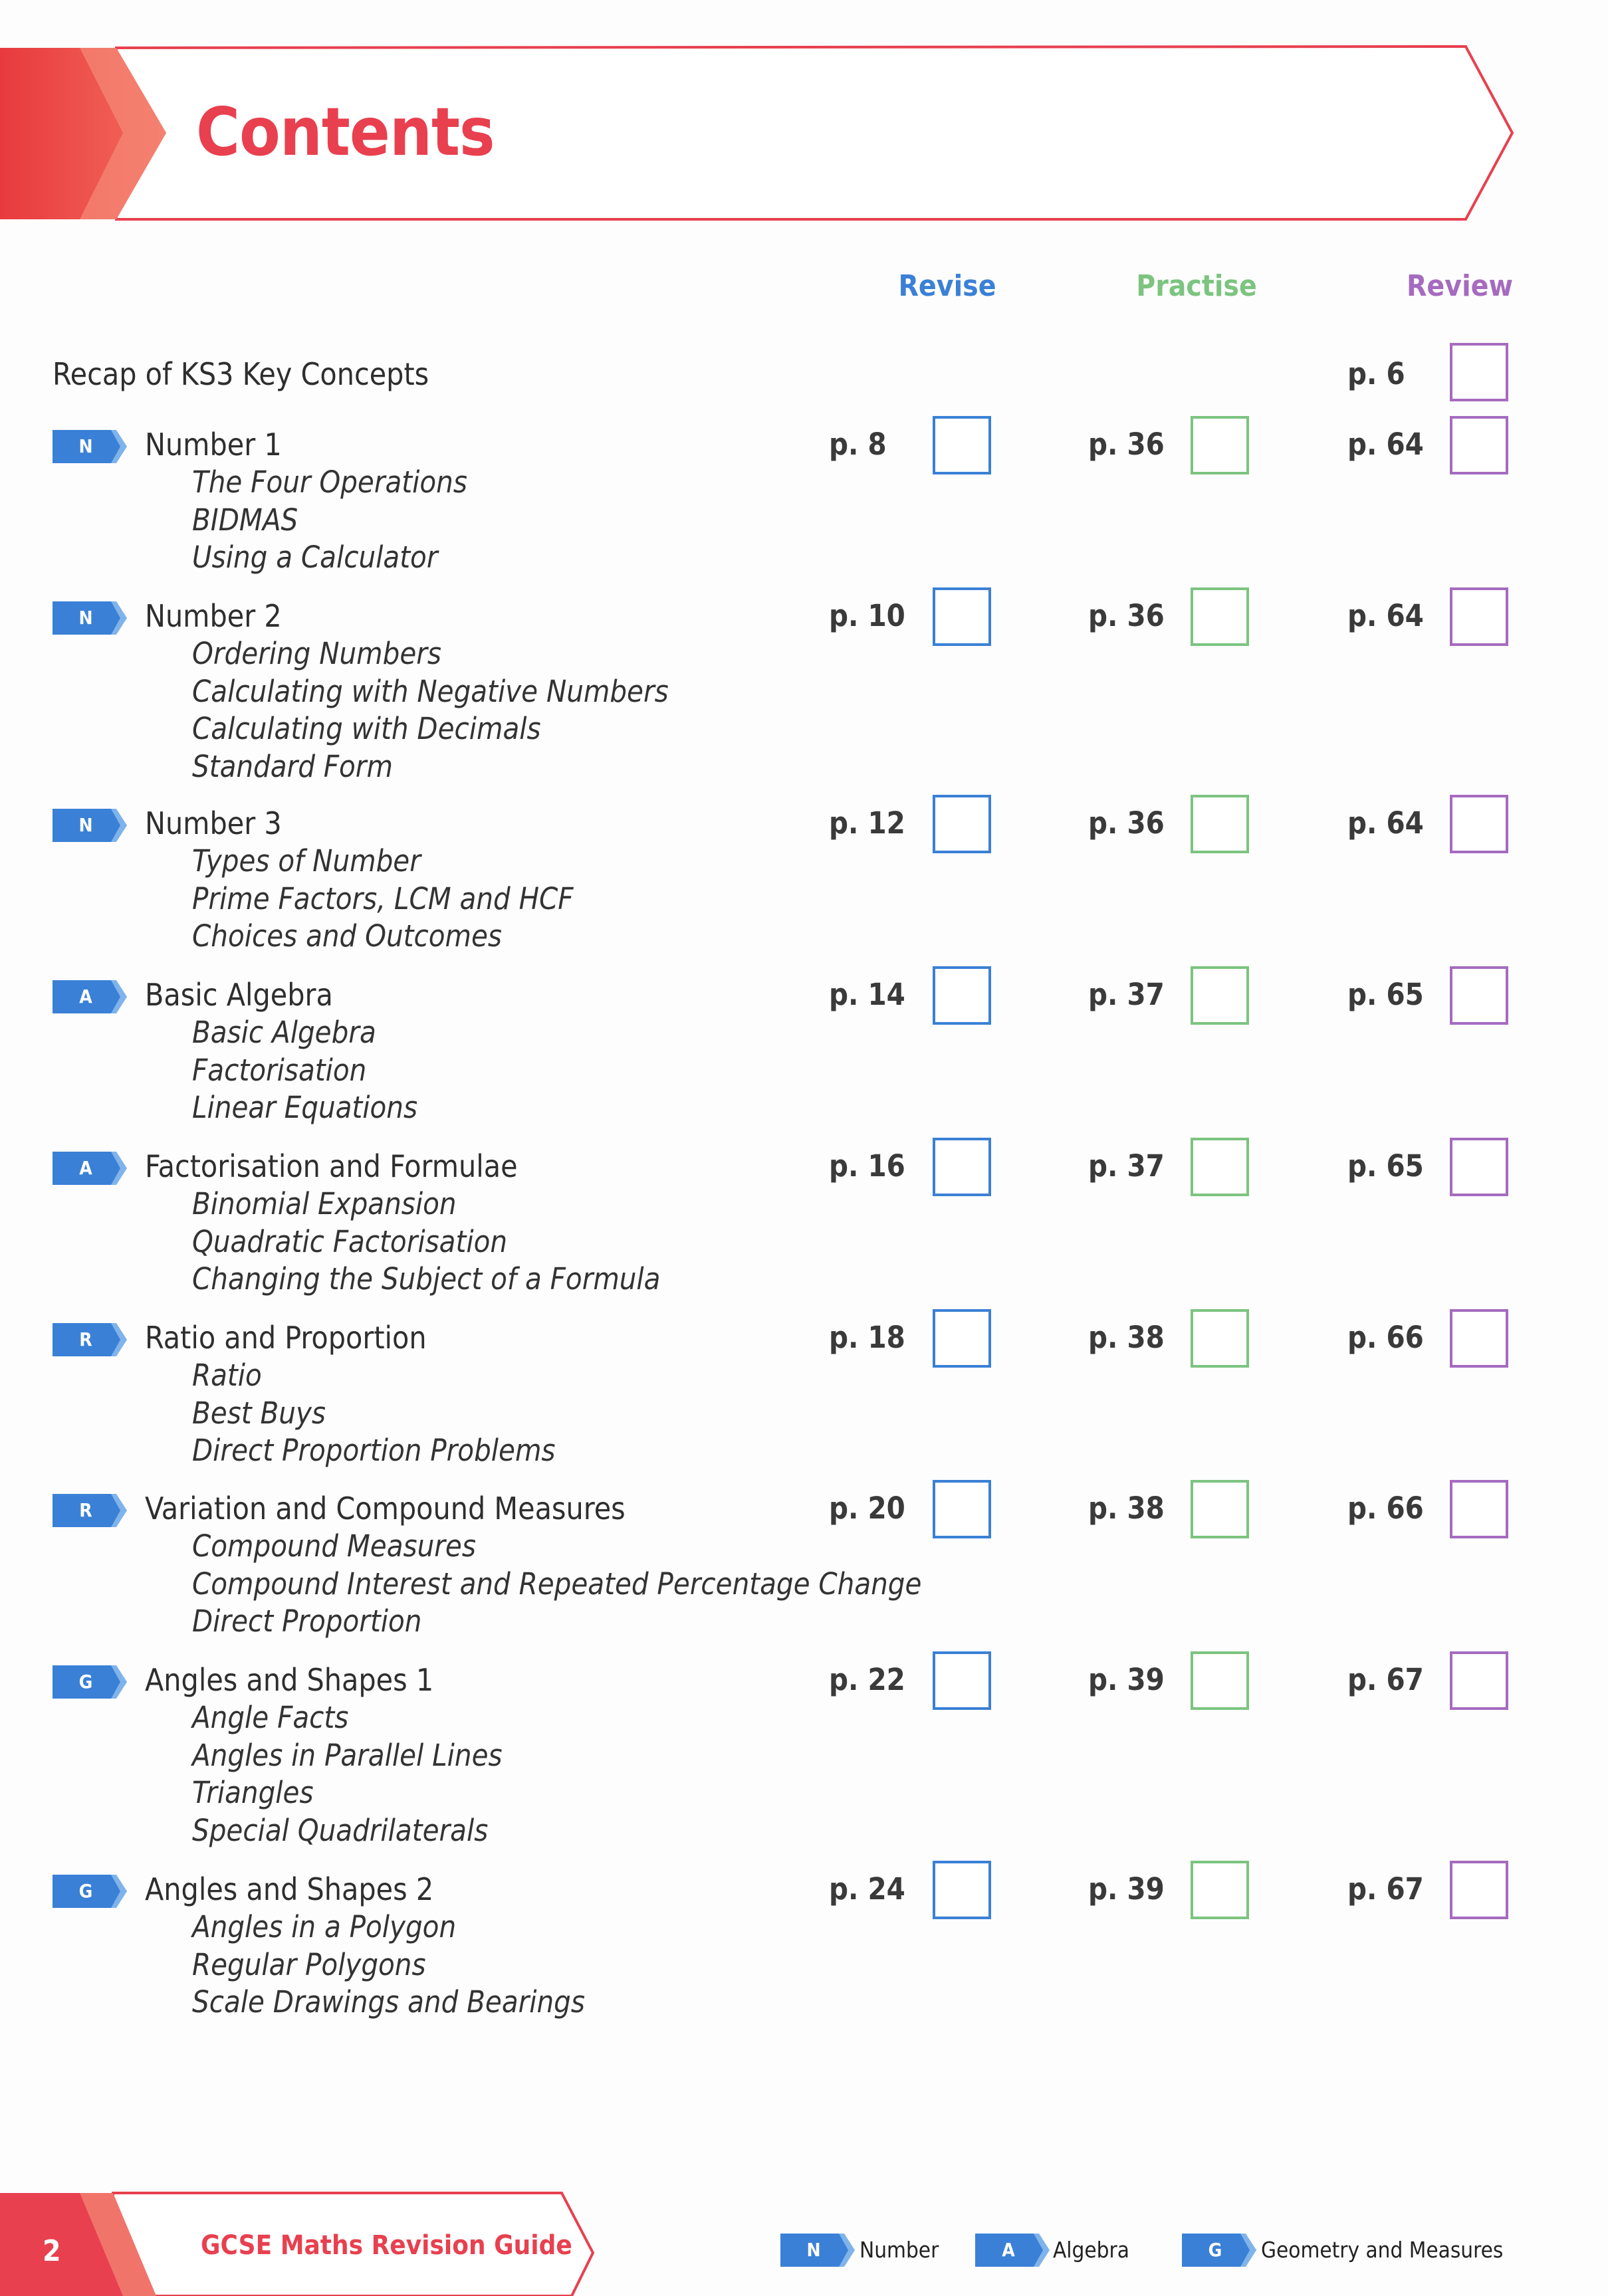 This screenshot has width=1608, height=2296. Describe the element at coordinates (305, 1108) in the screenshot. I see `topic-item: Linear Equations` at that location.